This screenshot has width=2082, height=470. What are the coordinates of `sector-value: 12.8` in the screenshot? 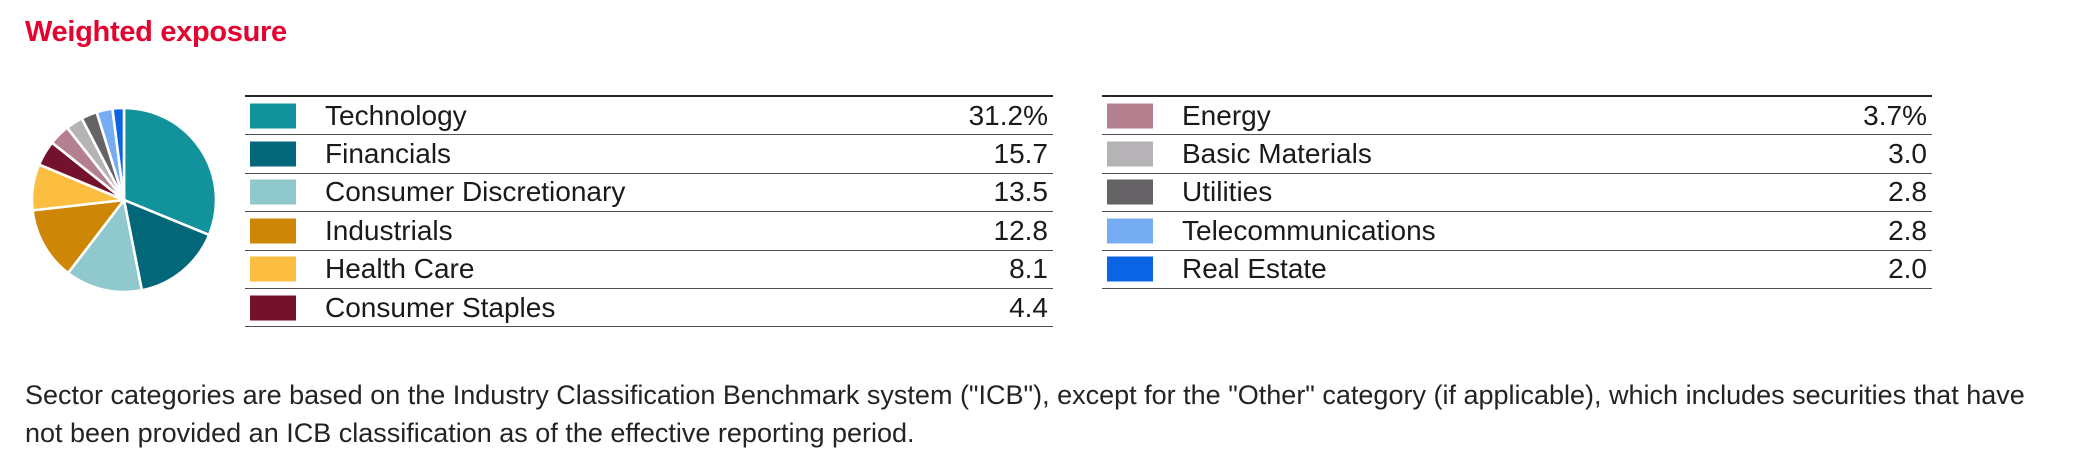 It's located at (1021, 230).